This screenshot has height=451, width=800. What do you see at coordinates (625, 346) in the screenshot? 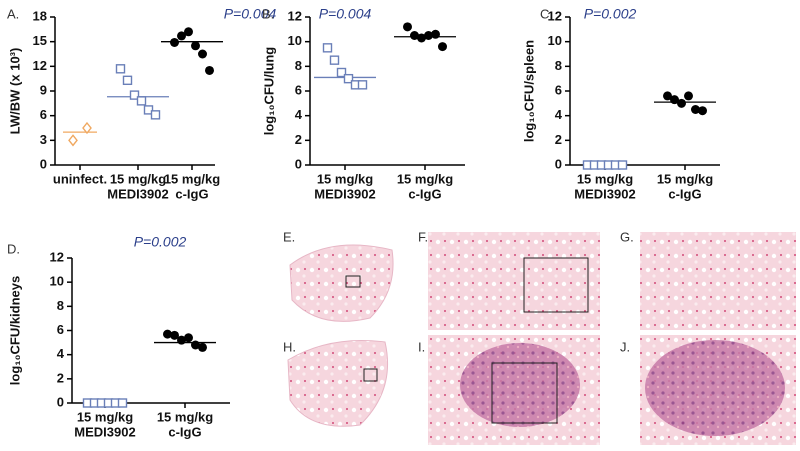
I see `panel-label: J.` at bounding box center [625, 346].